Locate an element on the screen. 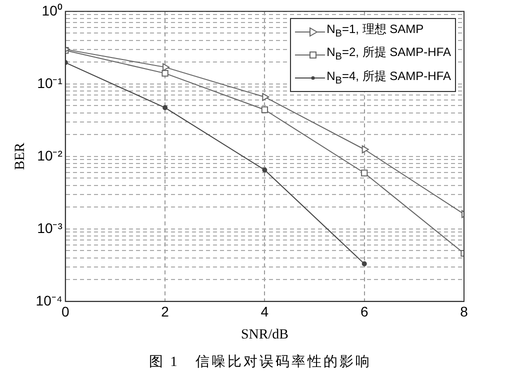 The height and width of the screenshot is (390, 520). y-tick-label: 10⁻⁴ is located at coordinates (49, 300).